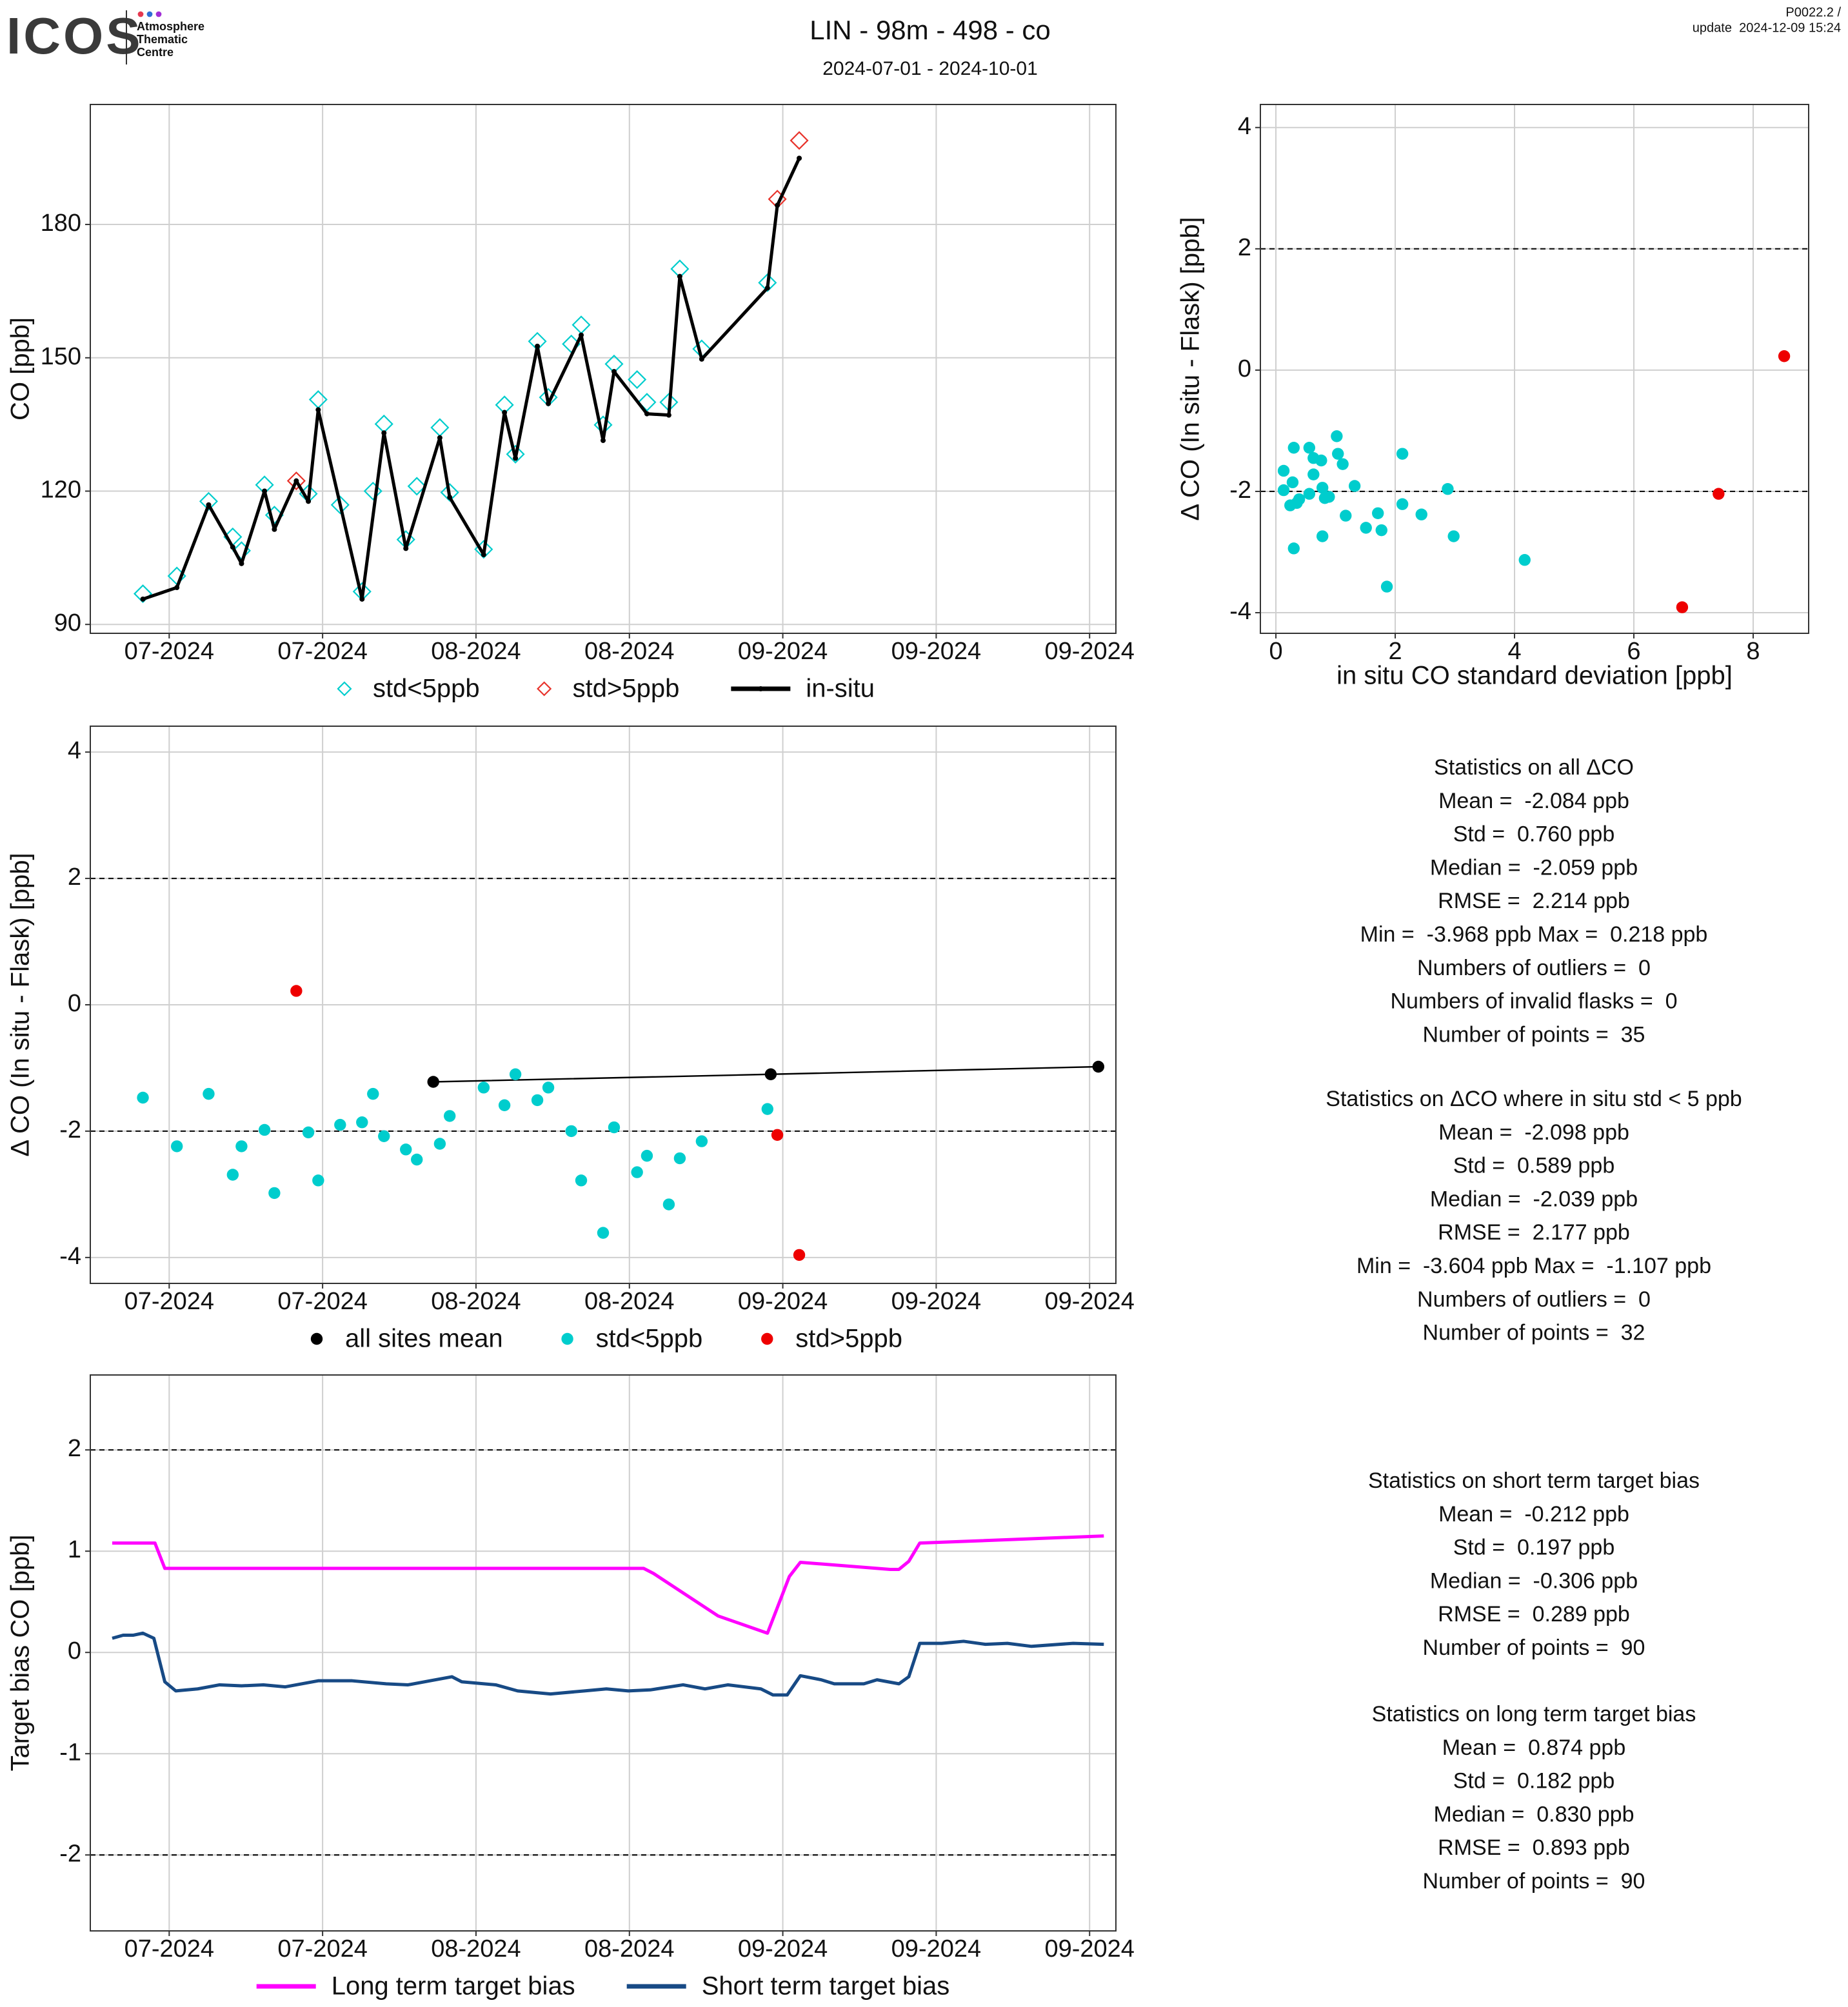 The width and height of the screenshot is (1848, 2007). Describe the element at coordinates (1534, 1232) in the screenshot. I see `stat-line: RMSE = 2.177 ppb` at that location.